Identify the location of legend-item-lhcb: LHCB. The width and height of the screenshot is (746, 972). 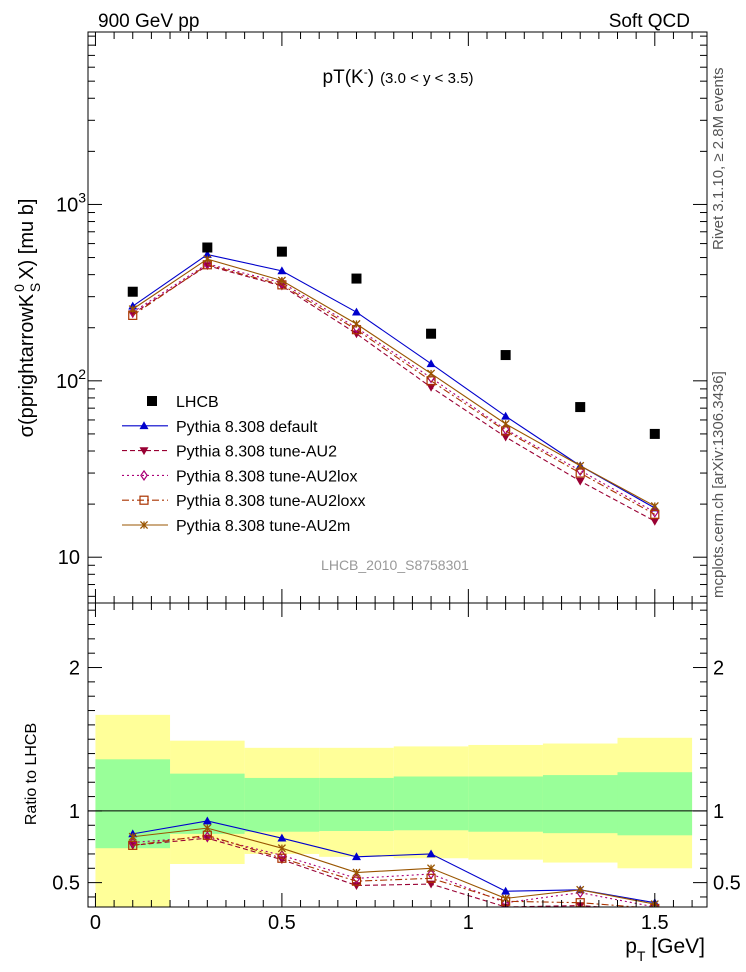
(183, 402).